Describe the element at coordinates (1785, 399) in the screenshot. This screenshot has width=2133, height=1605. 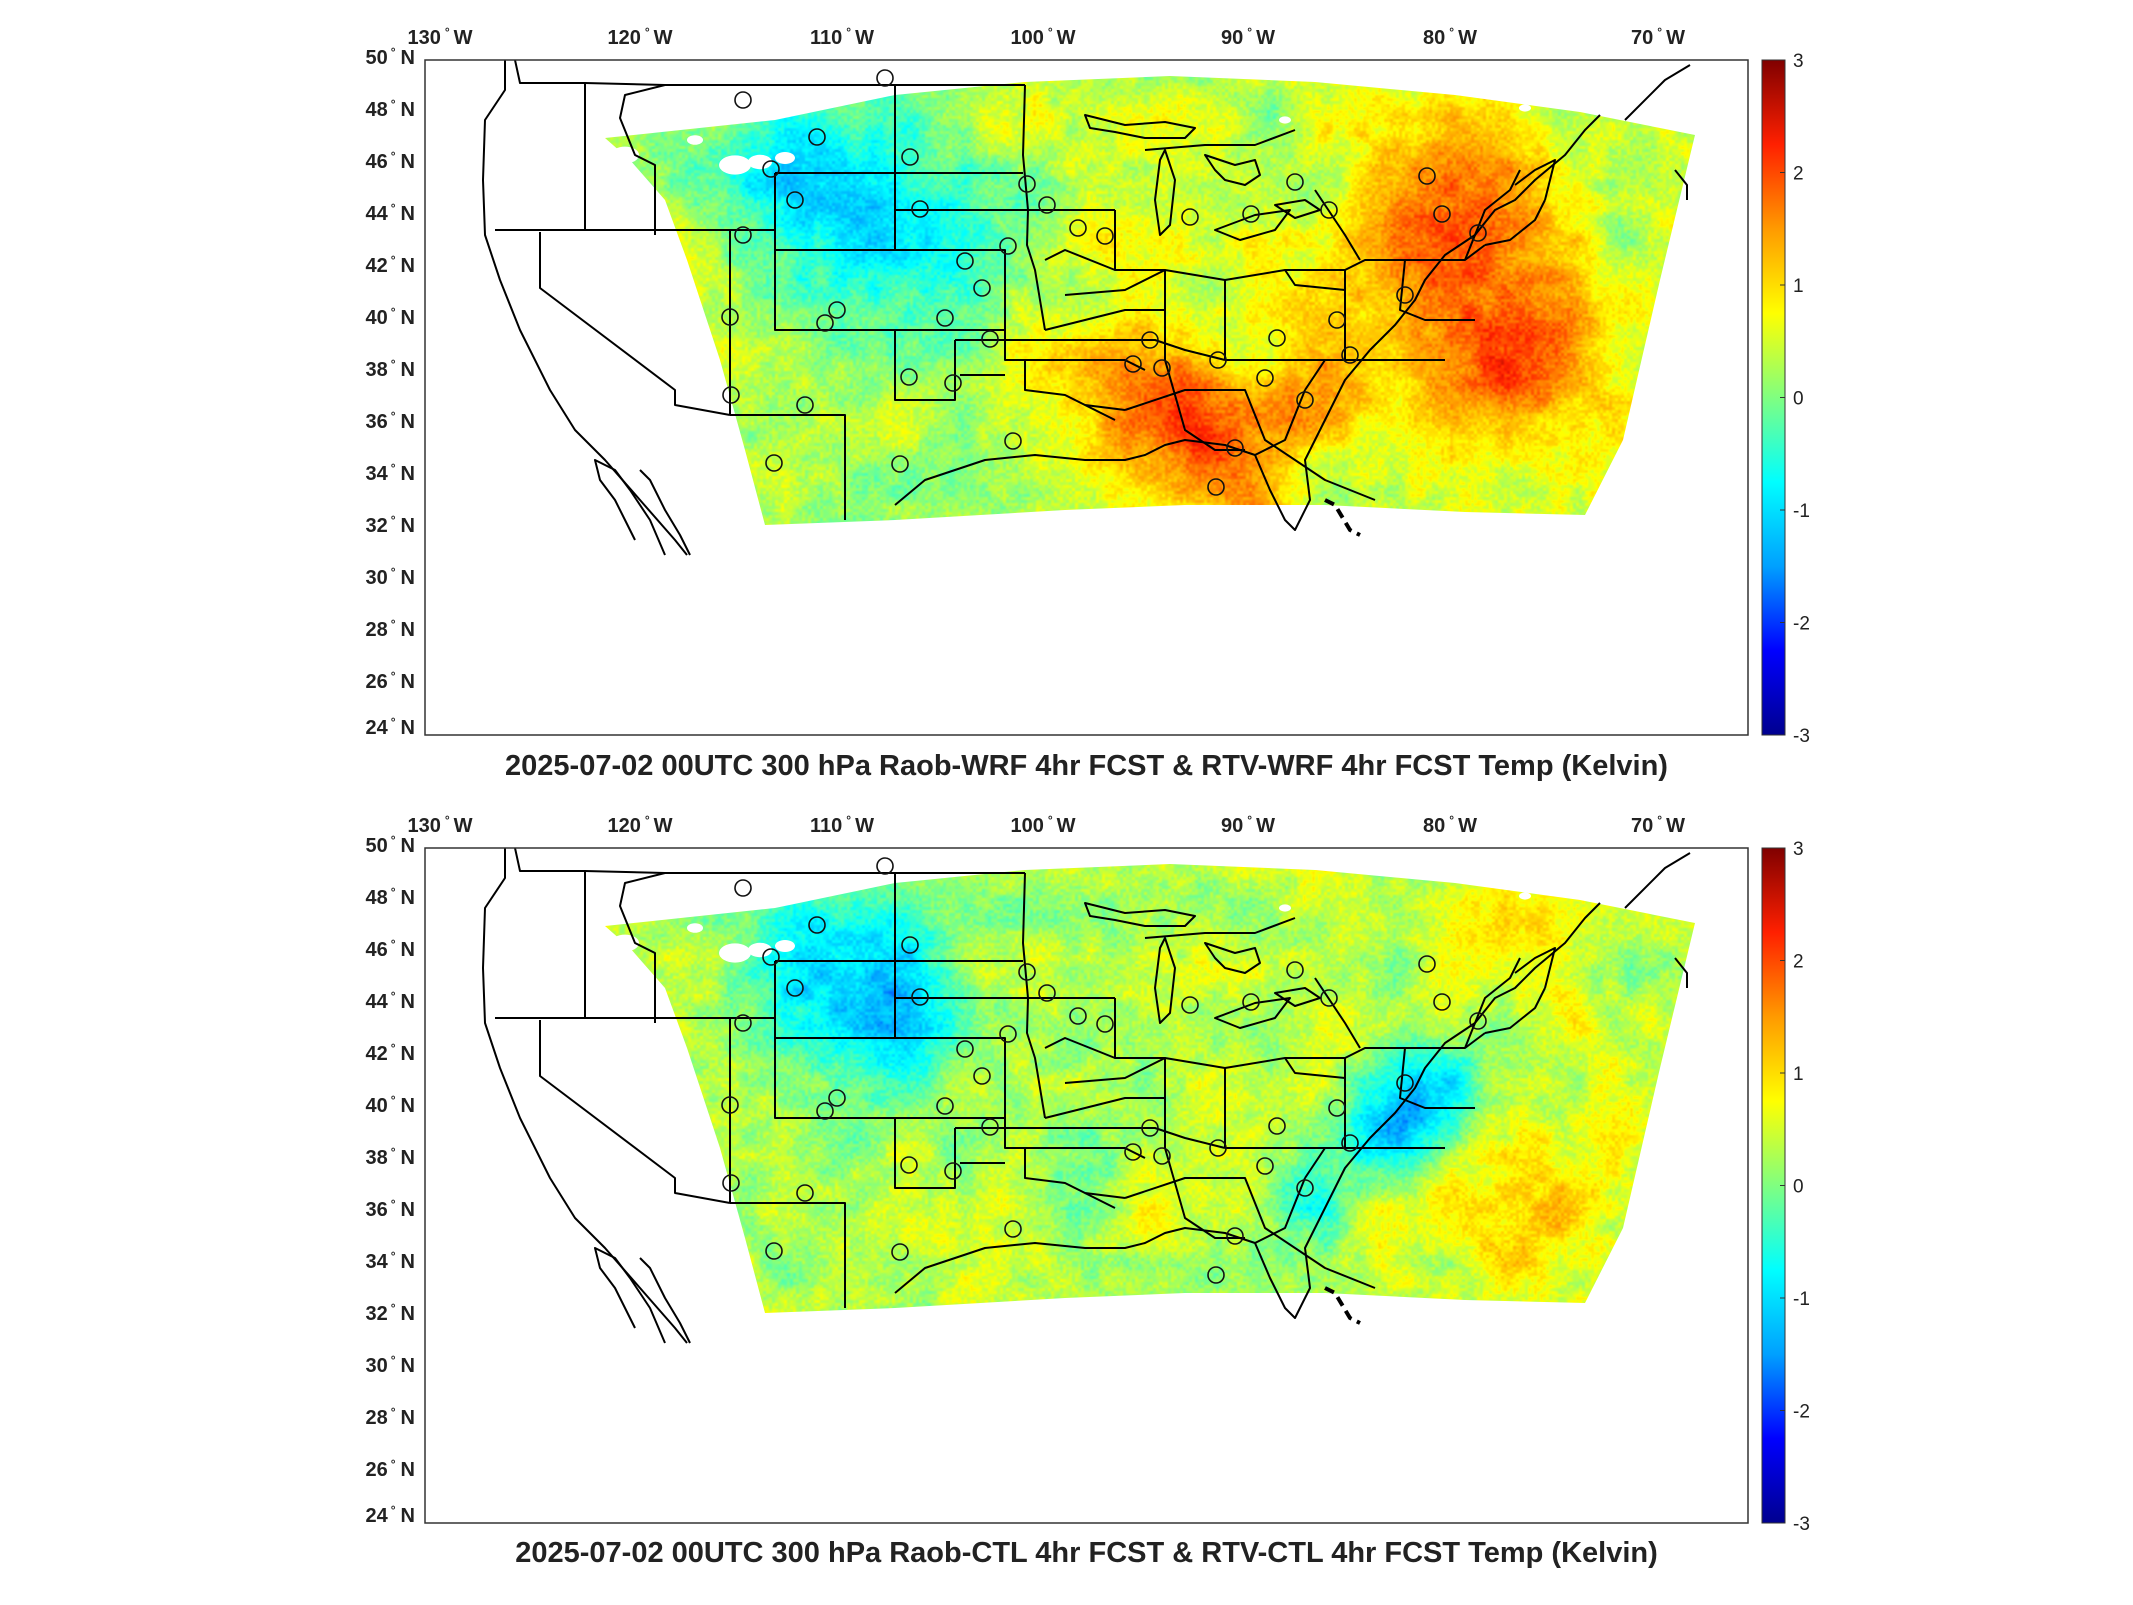
I see `colorbar: 3 2 1 0 -1 -2 -3` at that location.